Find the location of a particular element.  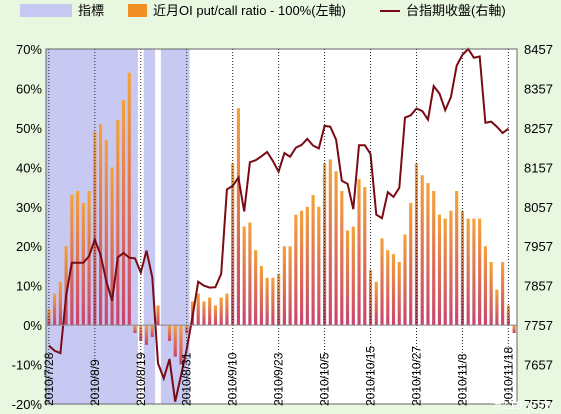

left-tick-label: 20% is located at coordinates (29, 246).